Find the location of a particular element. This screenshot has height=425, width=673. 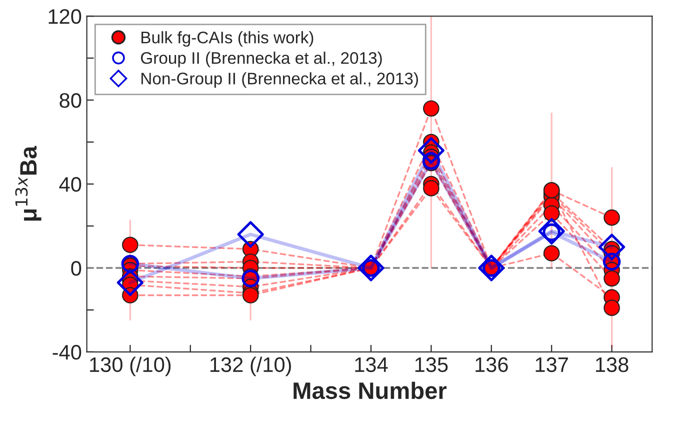

x-tick-label: 130 (/10) is located at coordinates (130, 366).